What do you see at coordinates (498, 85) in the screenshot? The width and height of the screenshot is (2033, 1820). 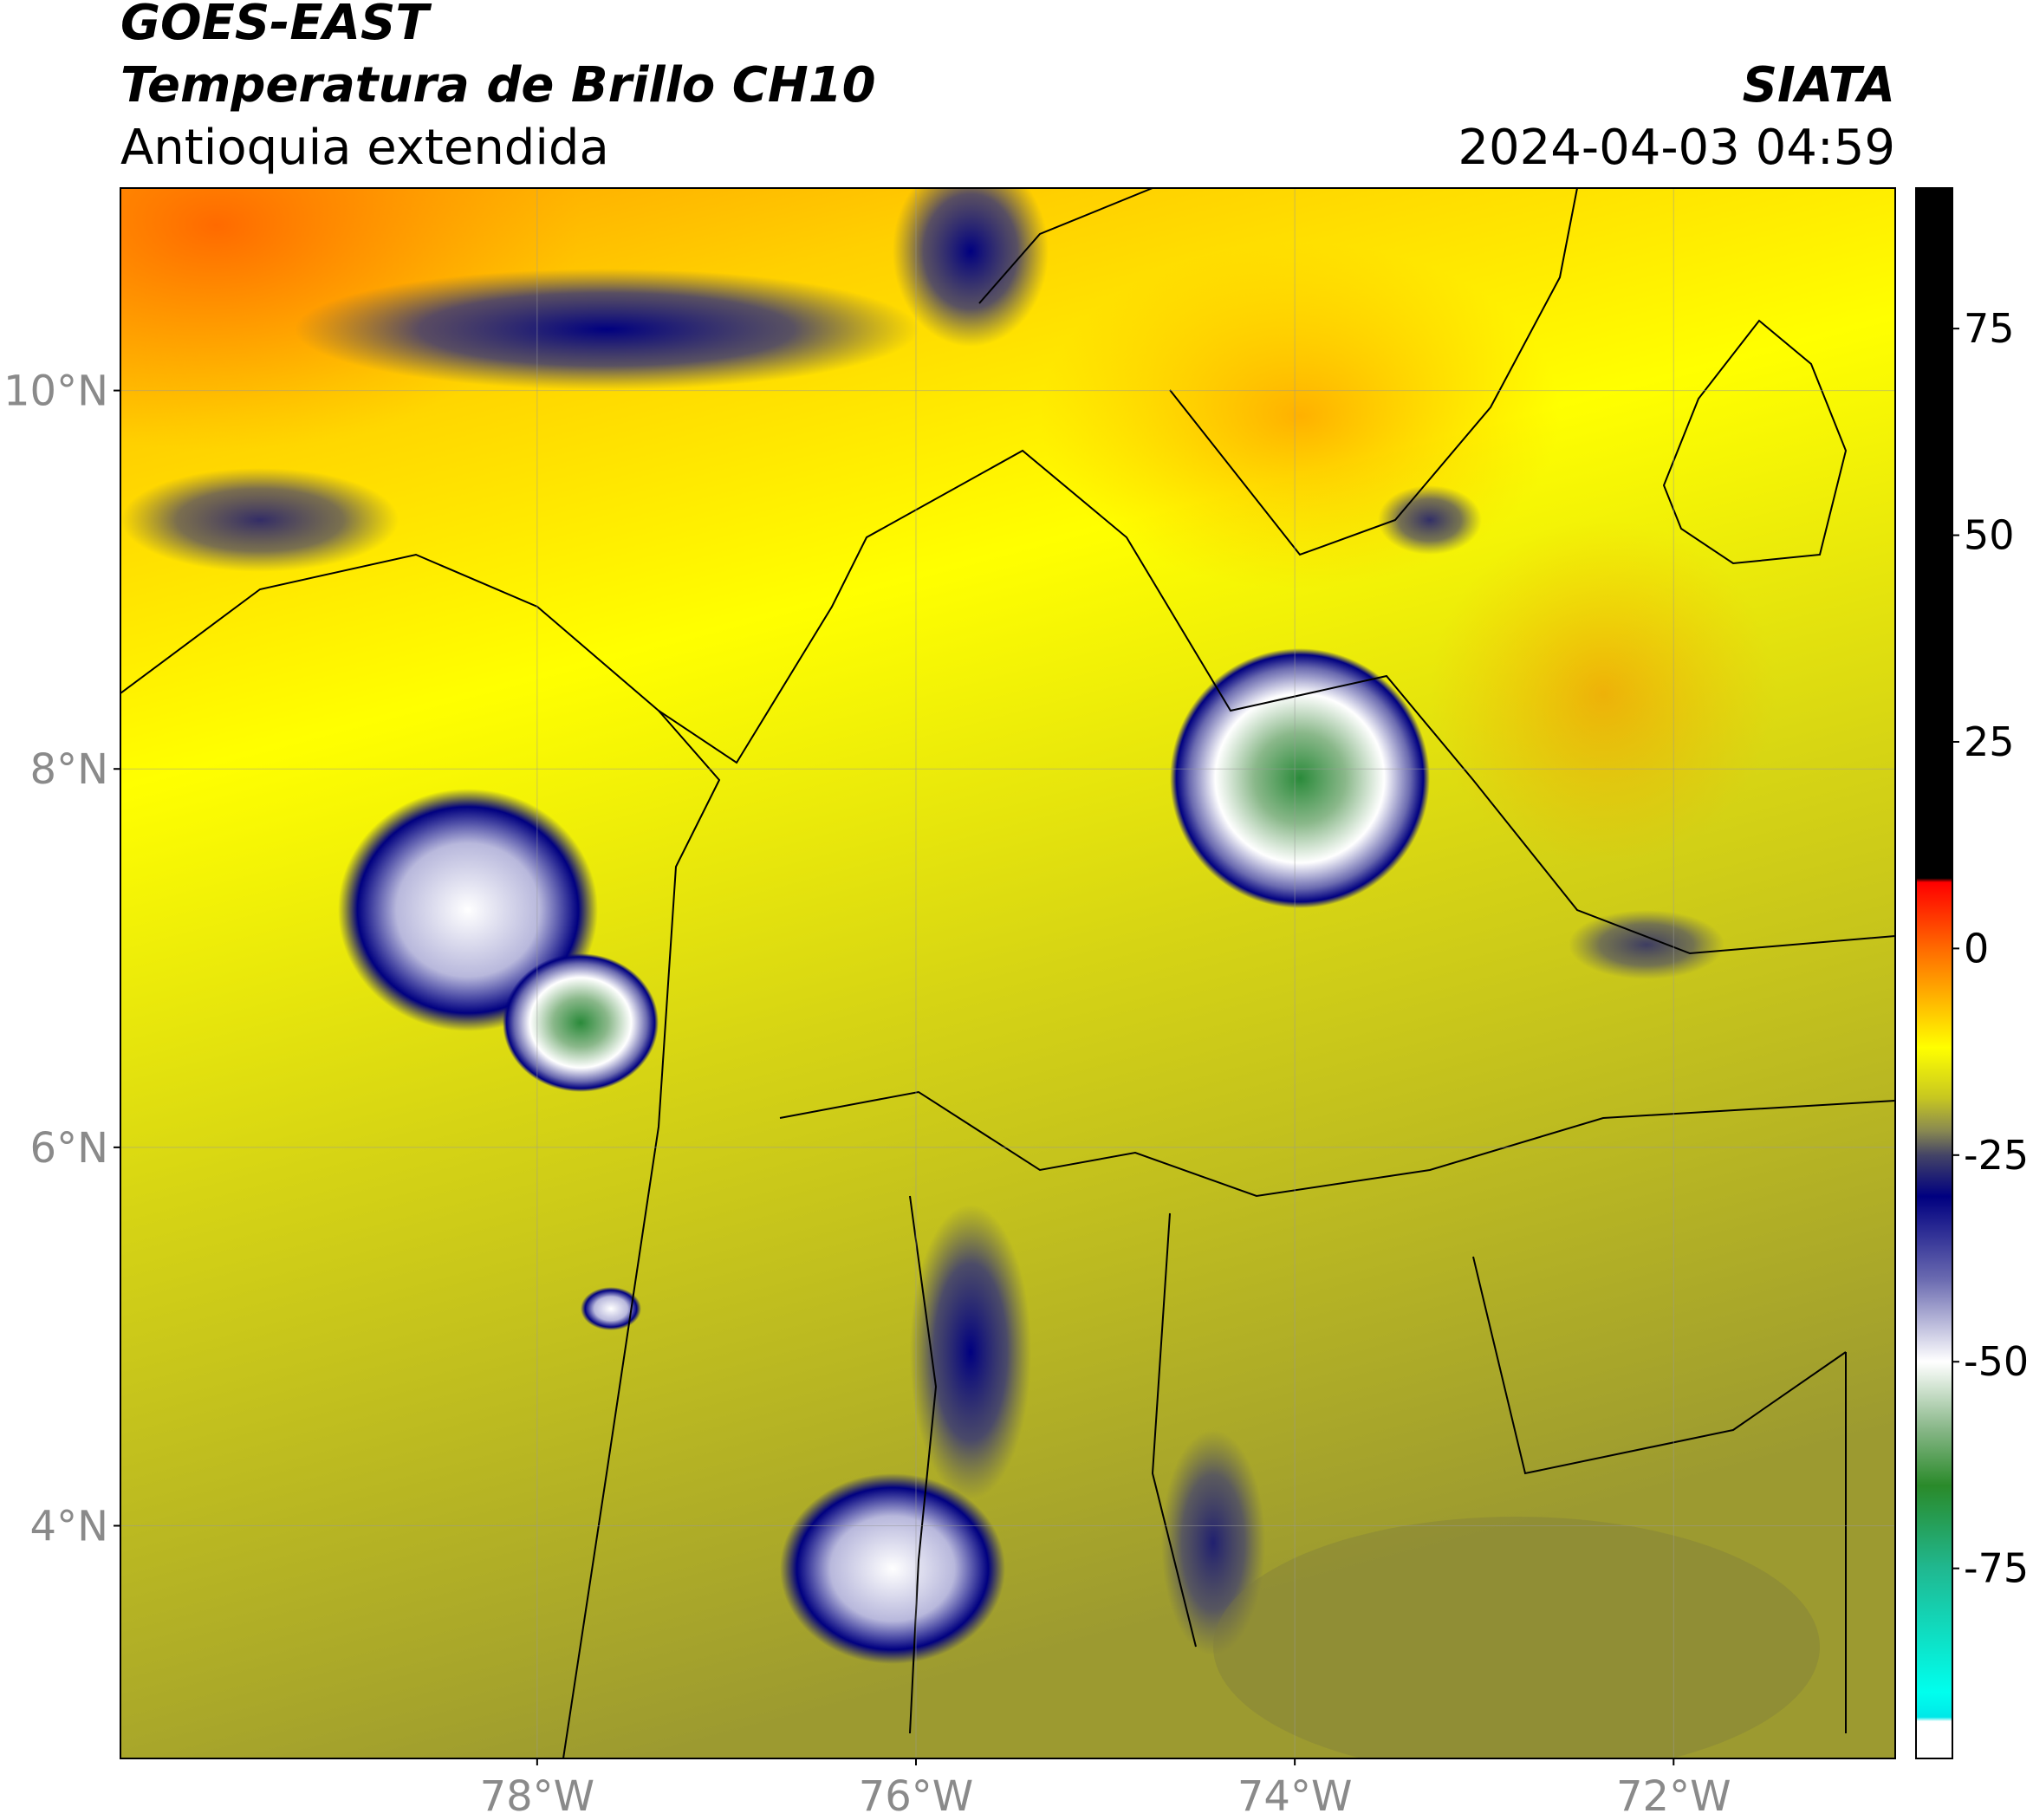 I see `subtitle: Temperatura de Brillo CH10` at bounding box center [498, 85].